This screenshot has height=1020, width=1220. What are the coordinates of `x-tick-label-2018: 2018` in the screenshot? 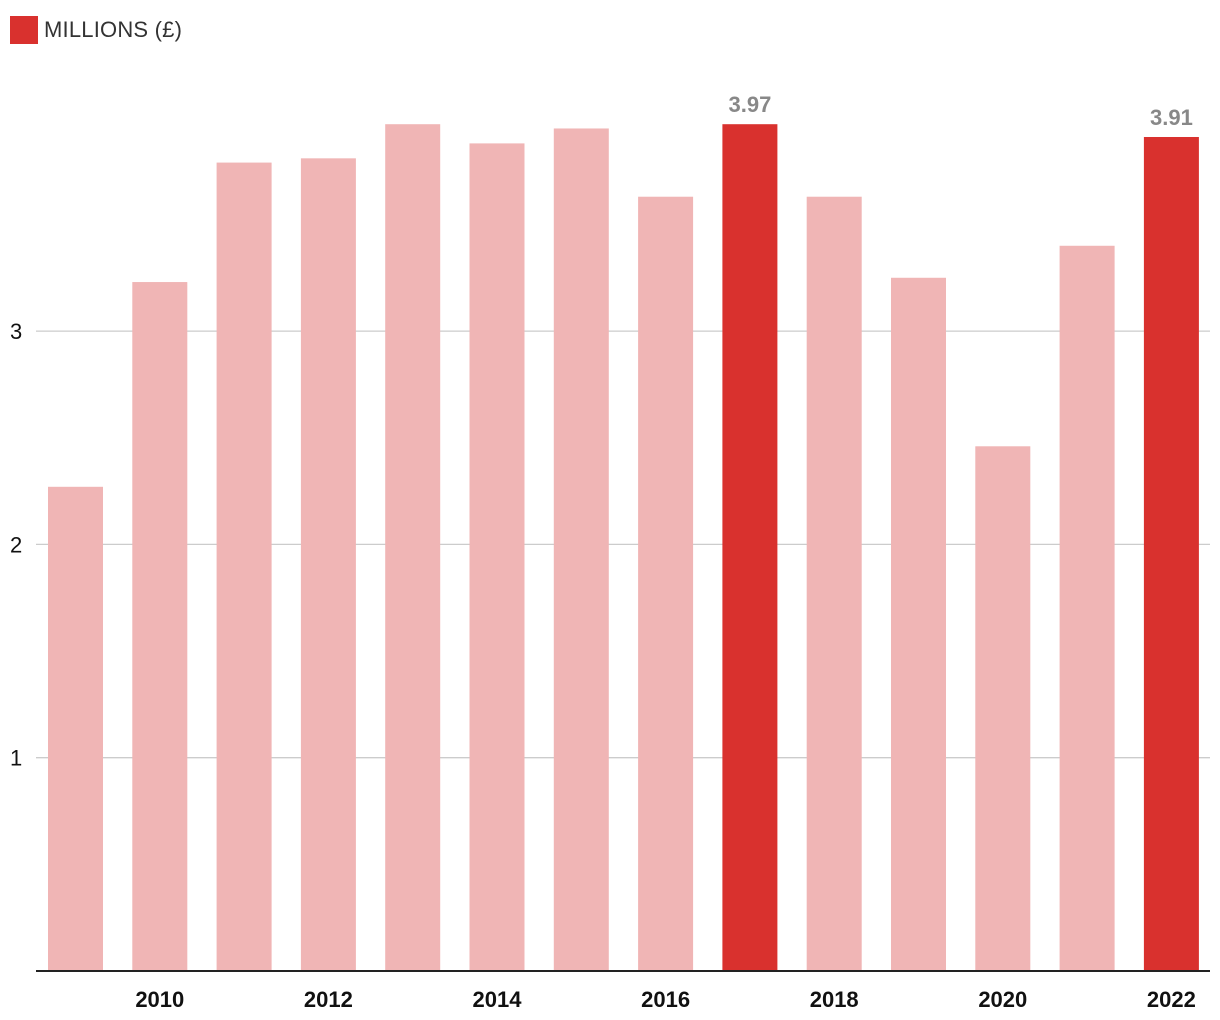 It's located at (834, 999).